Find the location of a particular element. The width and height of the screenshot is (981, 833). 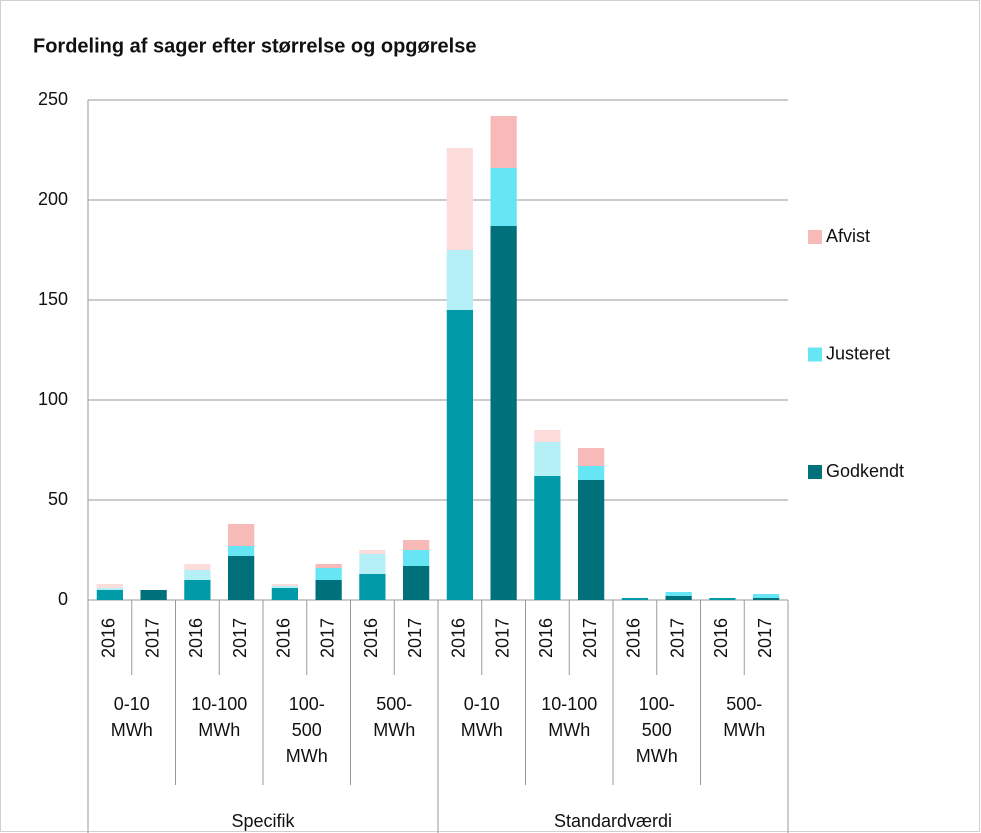

y-tick-label: 50 is located at coordinates (58, 499).